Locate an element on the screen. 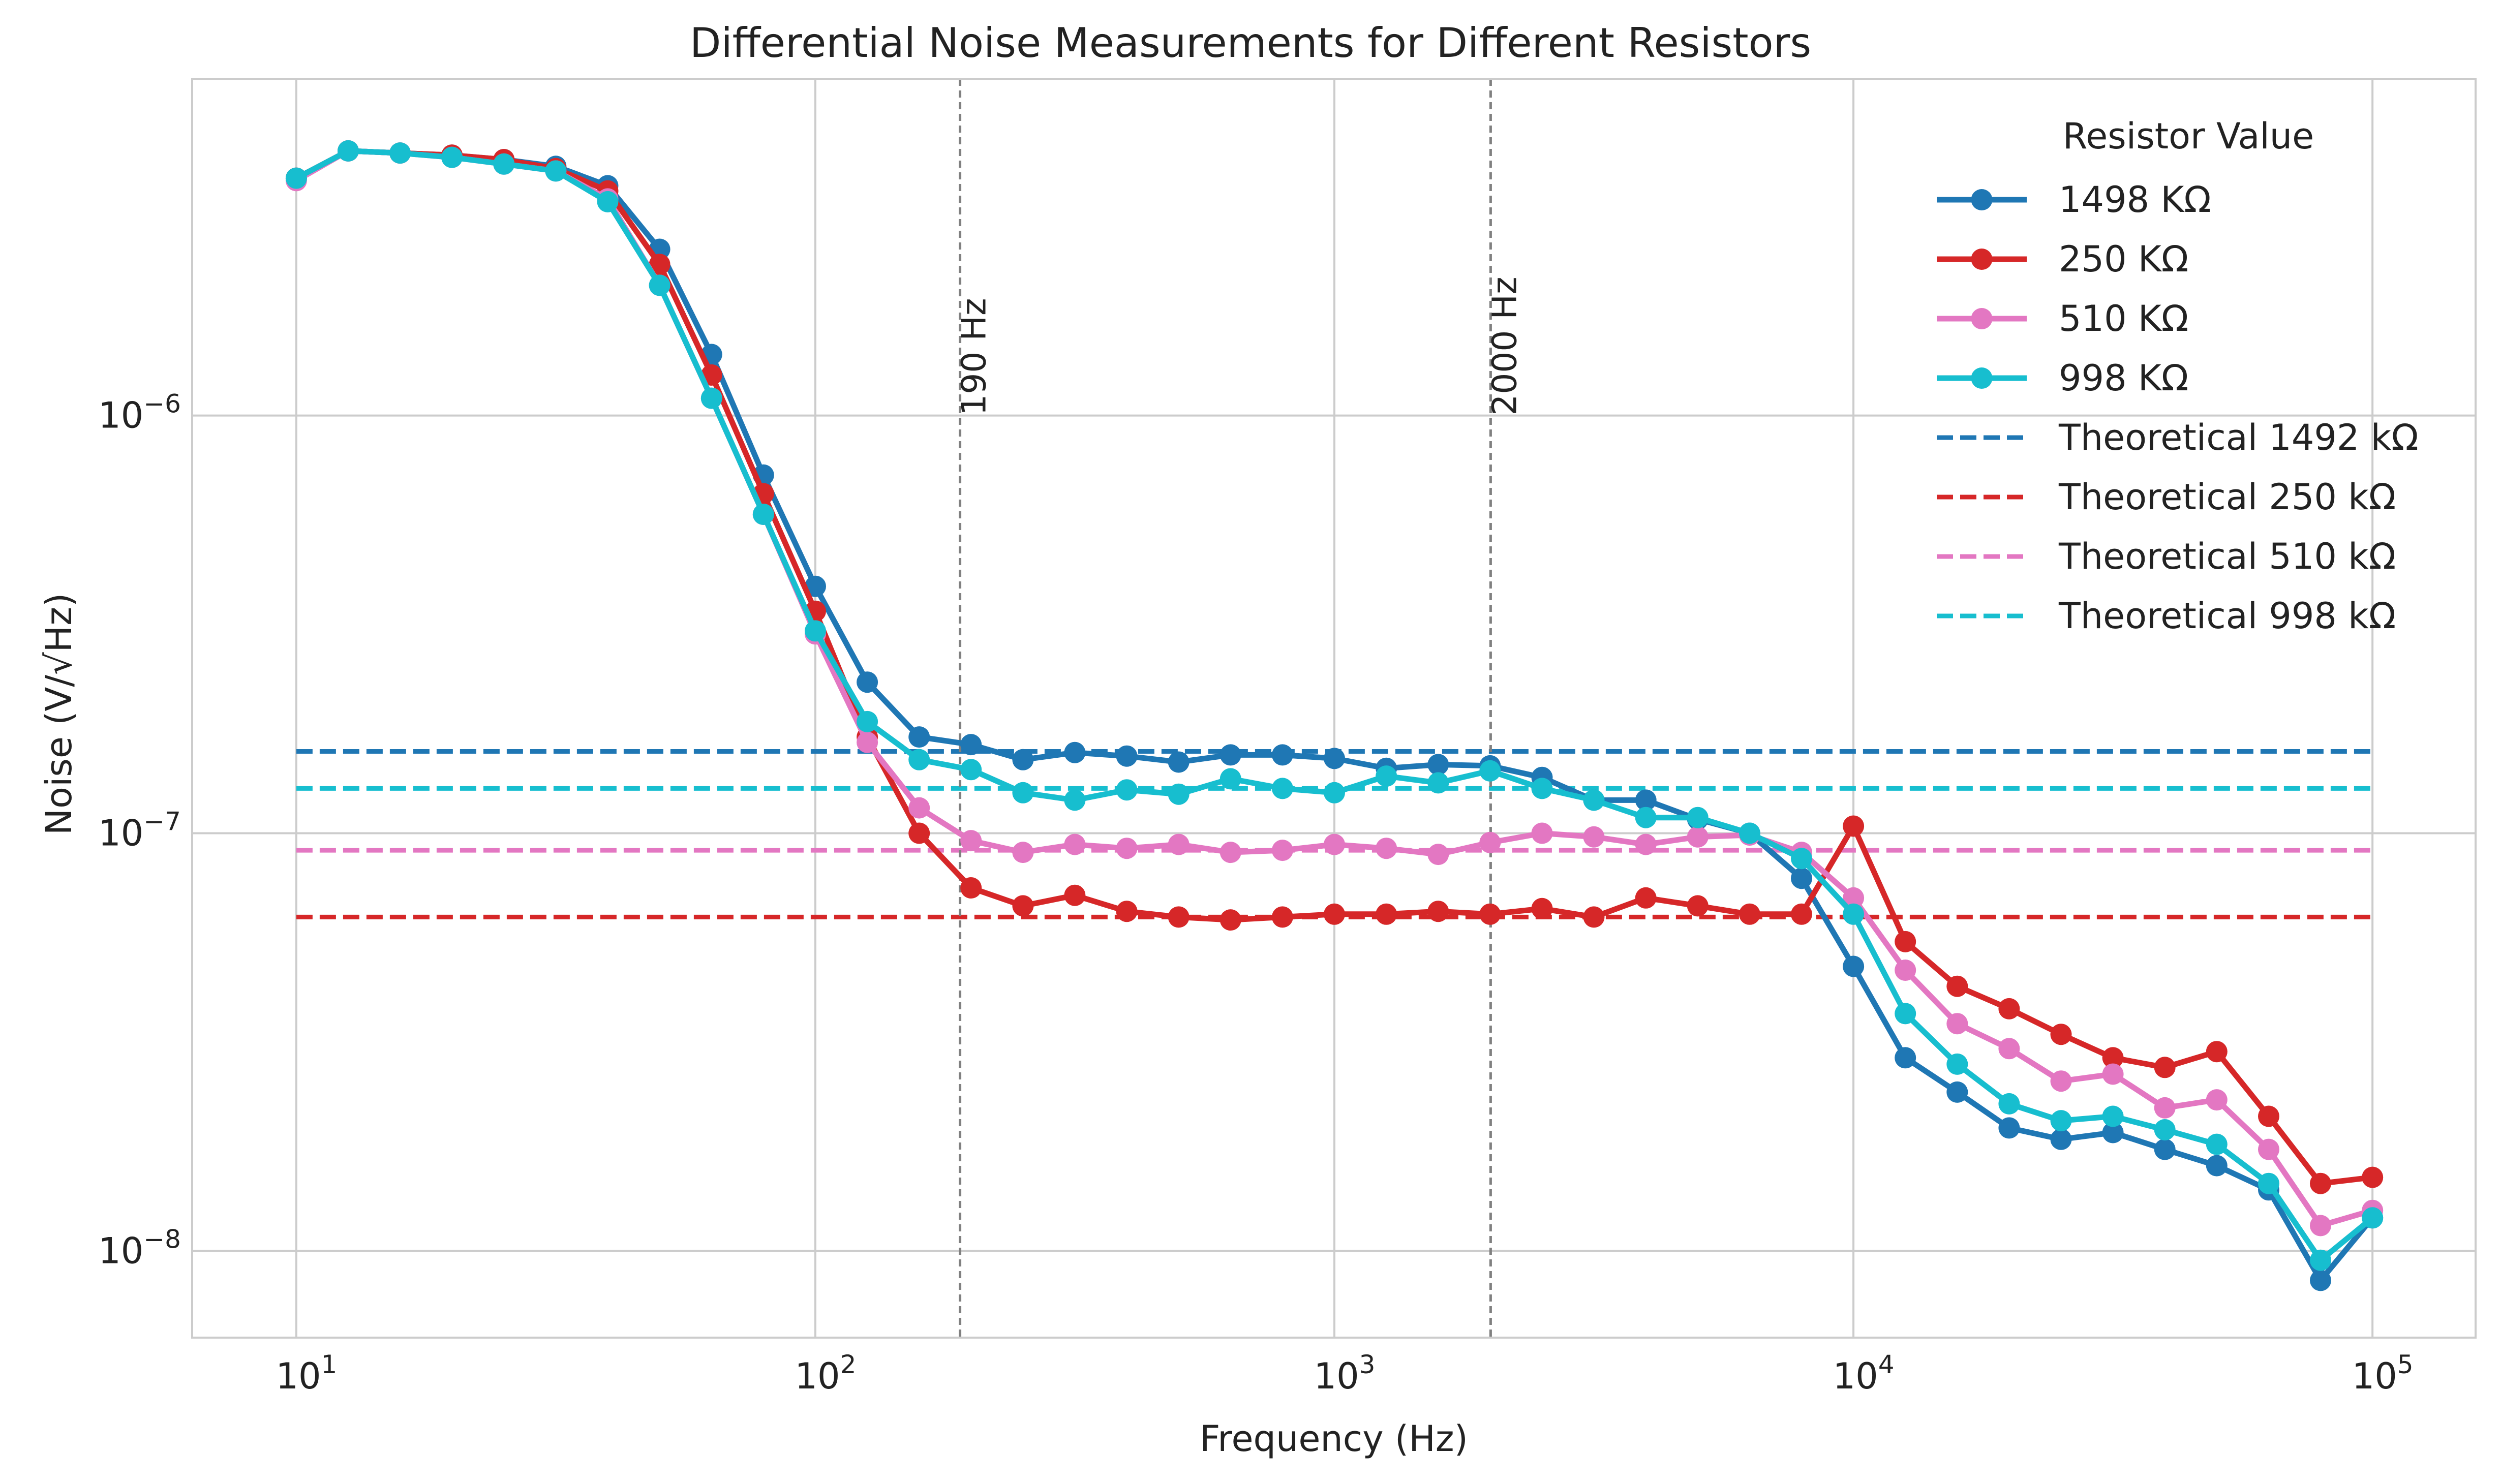  legend-entry: Theoretical 250 kΩ is located at coordinates (2166, 497).